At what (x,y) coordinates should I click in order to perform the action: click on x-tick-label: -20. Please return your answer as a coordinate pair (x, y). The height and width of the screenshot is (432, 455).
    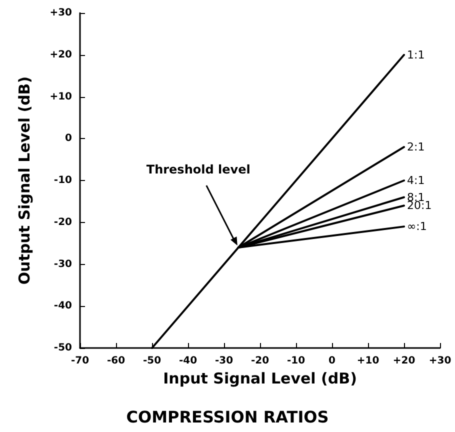
    Looking at the image, I should click on (260, 361).